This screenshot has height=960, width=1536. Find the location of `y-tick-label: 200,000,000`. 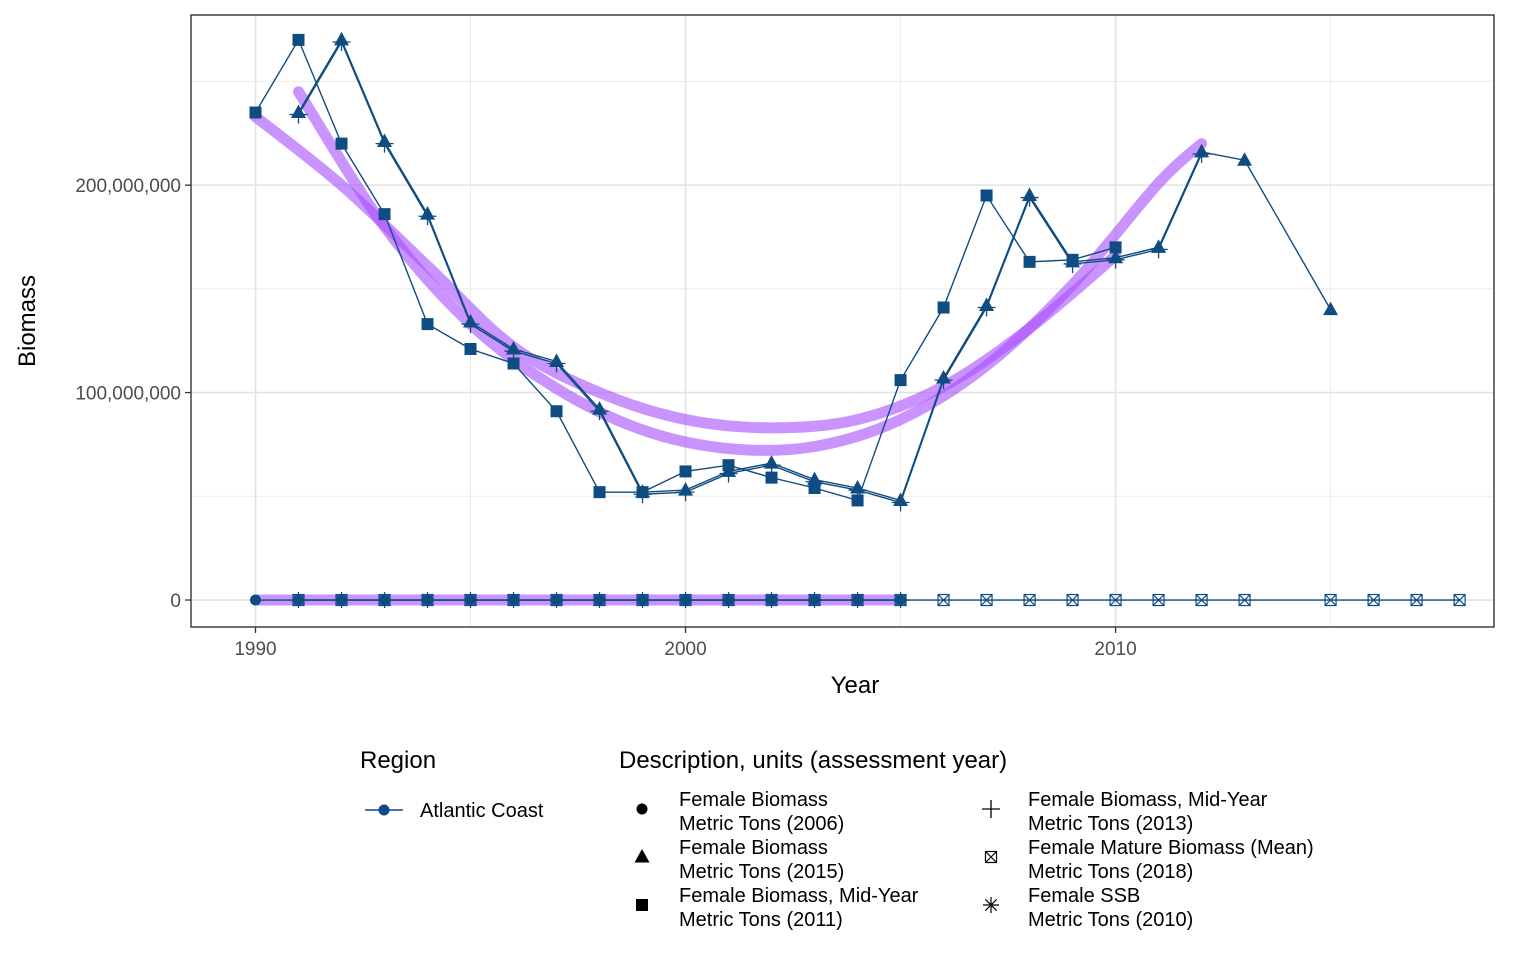

y-tick-label: 200,000,000 is located at coordinates (128, 186).